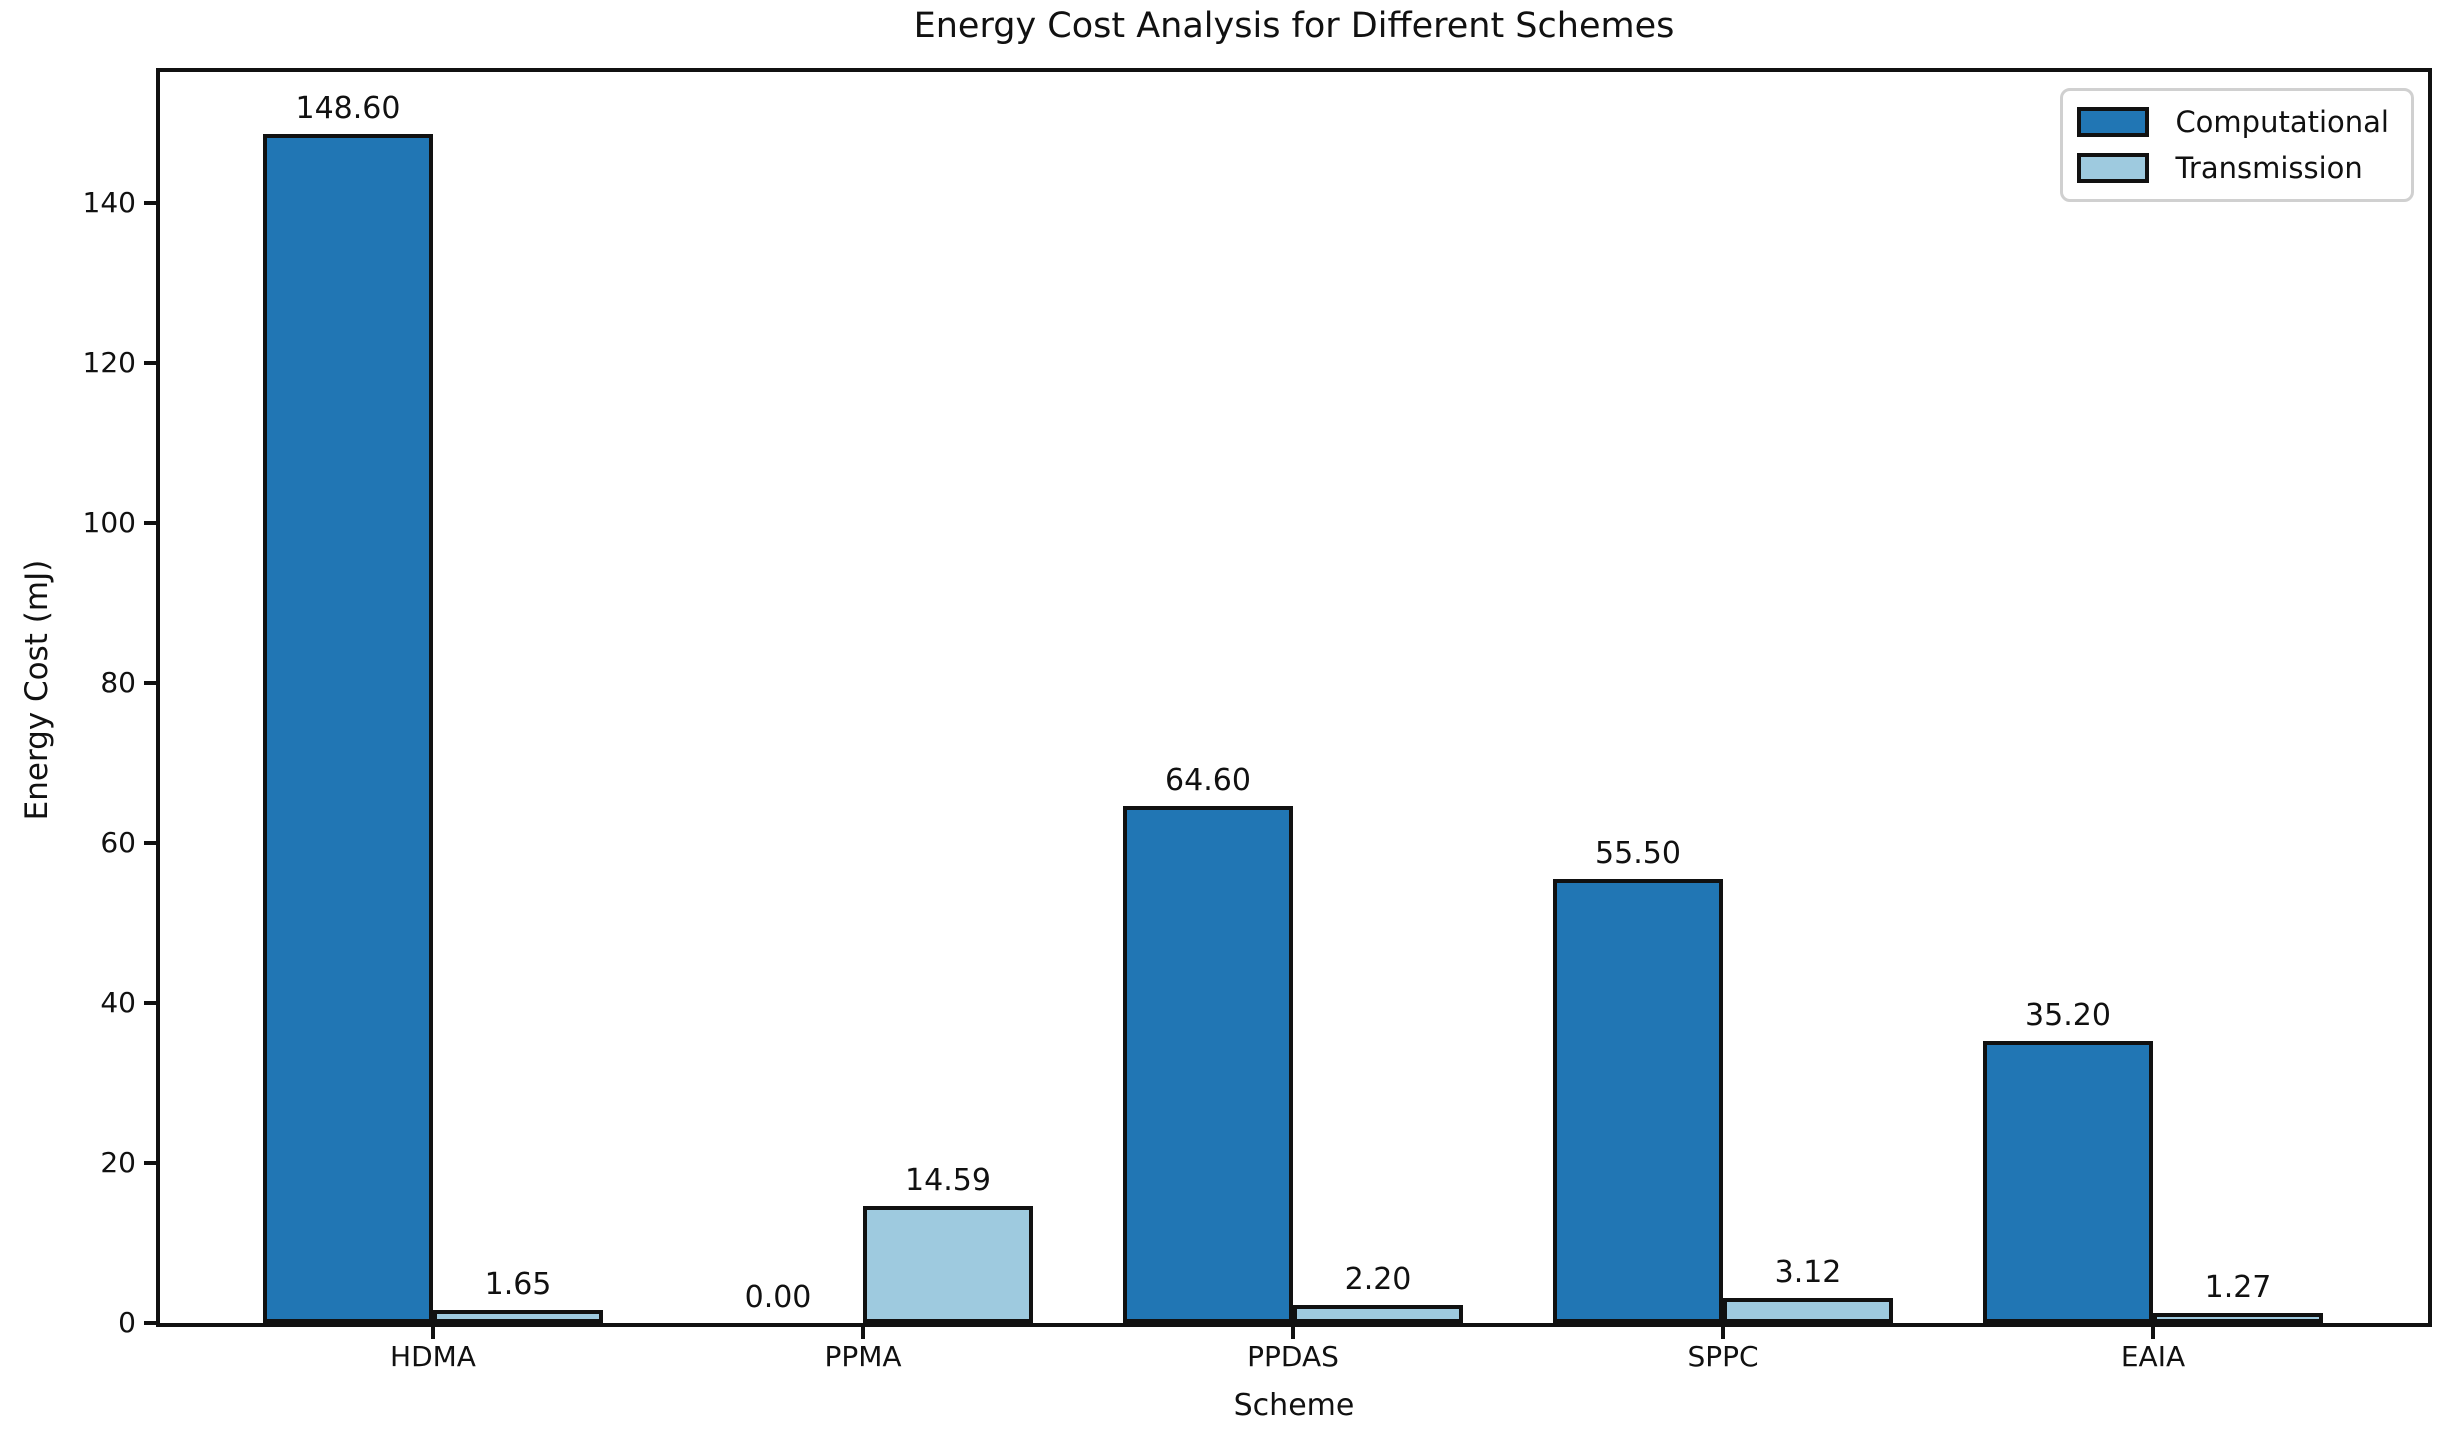  Describe the element at coordinates (2237, 145) in the screenshot. I see `legend: Computational Transmission` at that location.